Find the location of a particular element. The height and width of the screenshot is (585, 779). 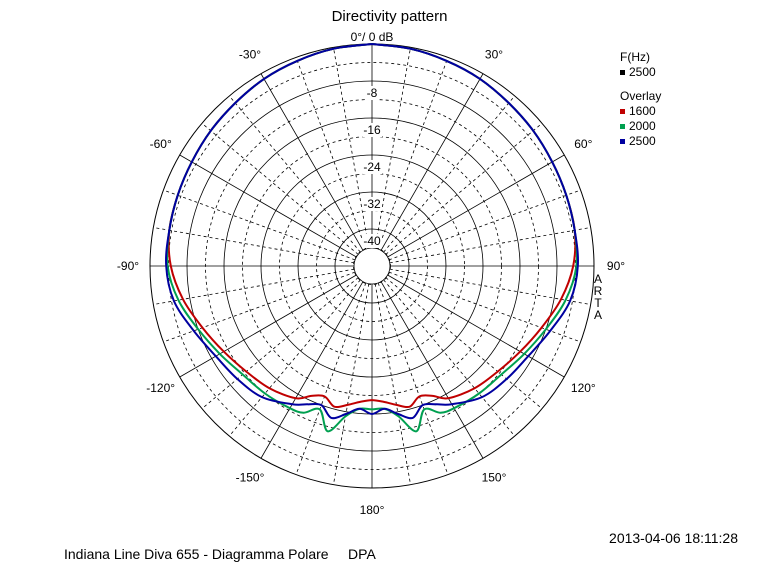

legend: F(Hz) 2500 Overlay 1600 2000 2500 is located at coordinates (640, 99).